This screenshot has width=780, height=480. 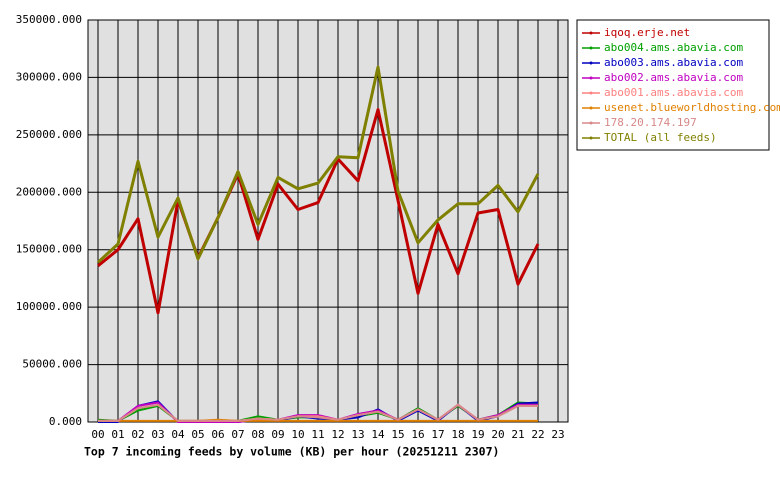 I want to click on y-tick-label: 300000.000, so click(x=49, y=76).